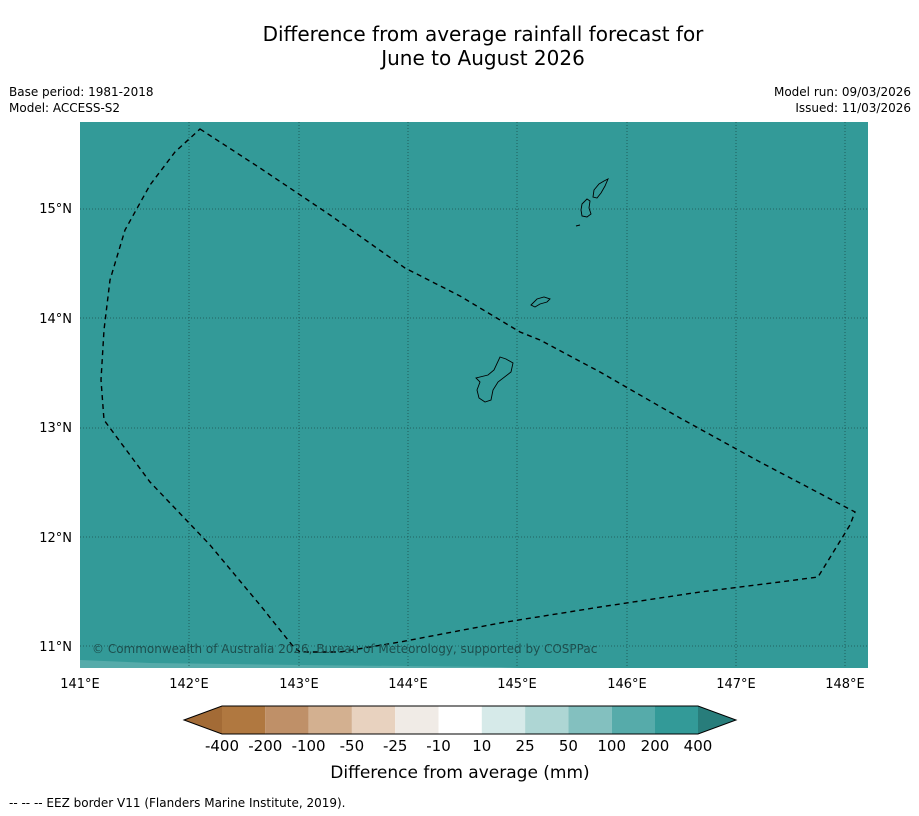  I want to click on colorbar-tick-label: -400, so click(222, 746).